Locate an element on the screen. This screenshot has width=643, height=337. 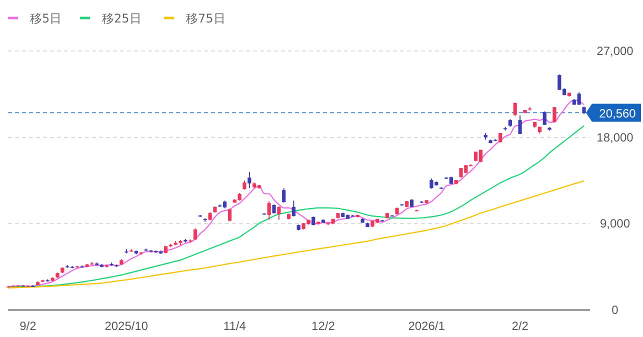
legend-label: 移75日 is located at coordinates (206, 19).